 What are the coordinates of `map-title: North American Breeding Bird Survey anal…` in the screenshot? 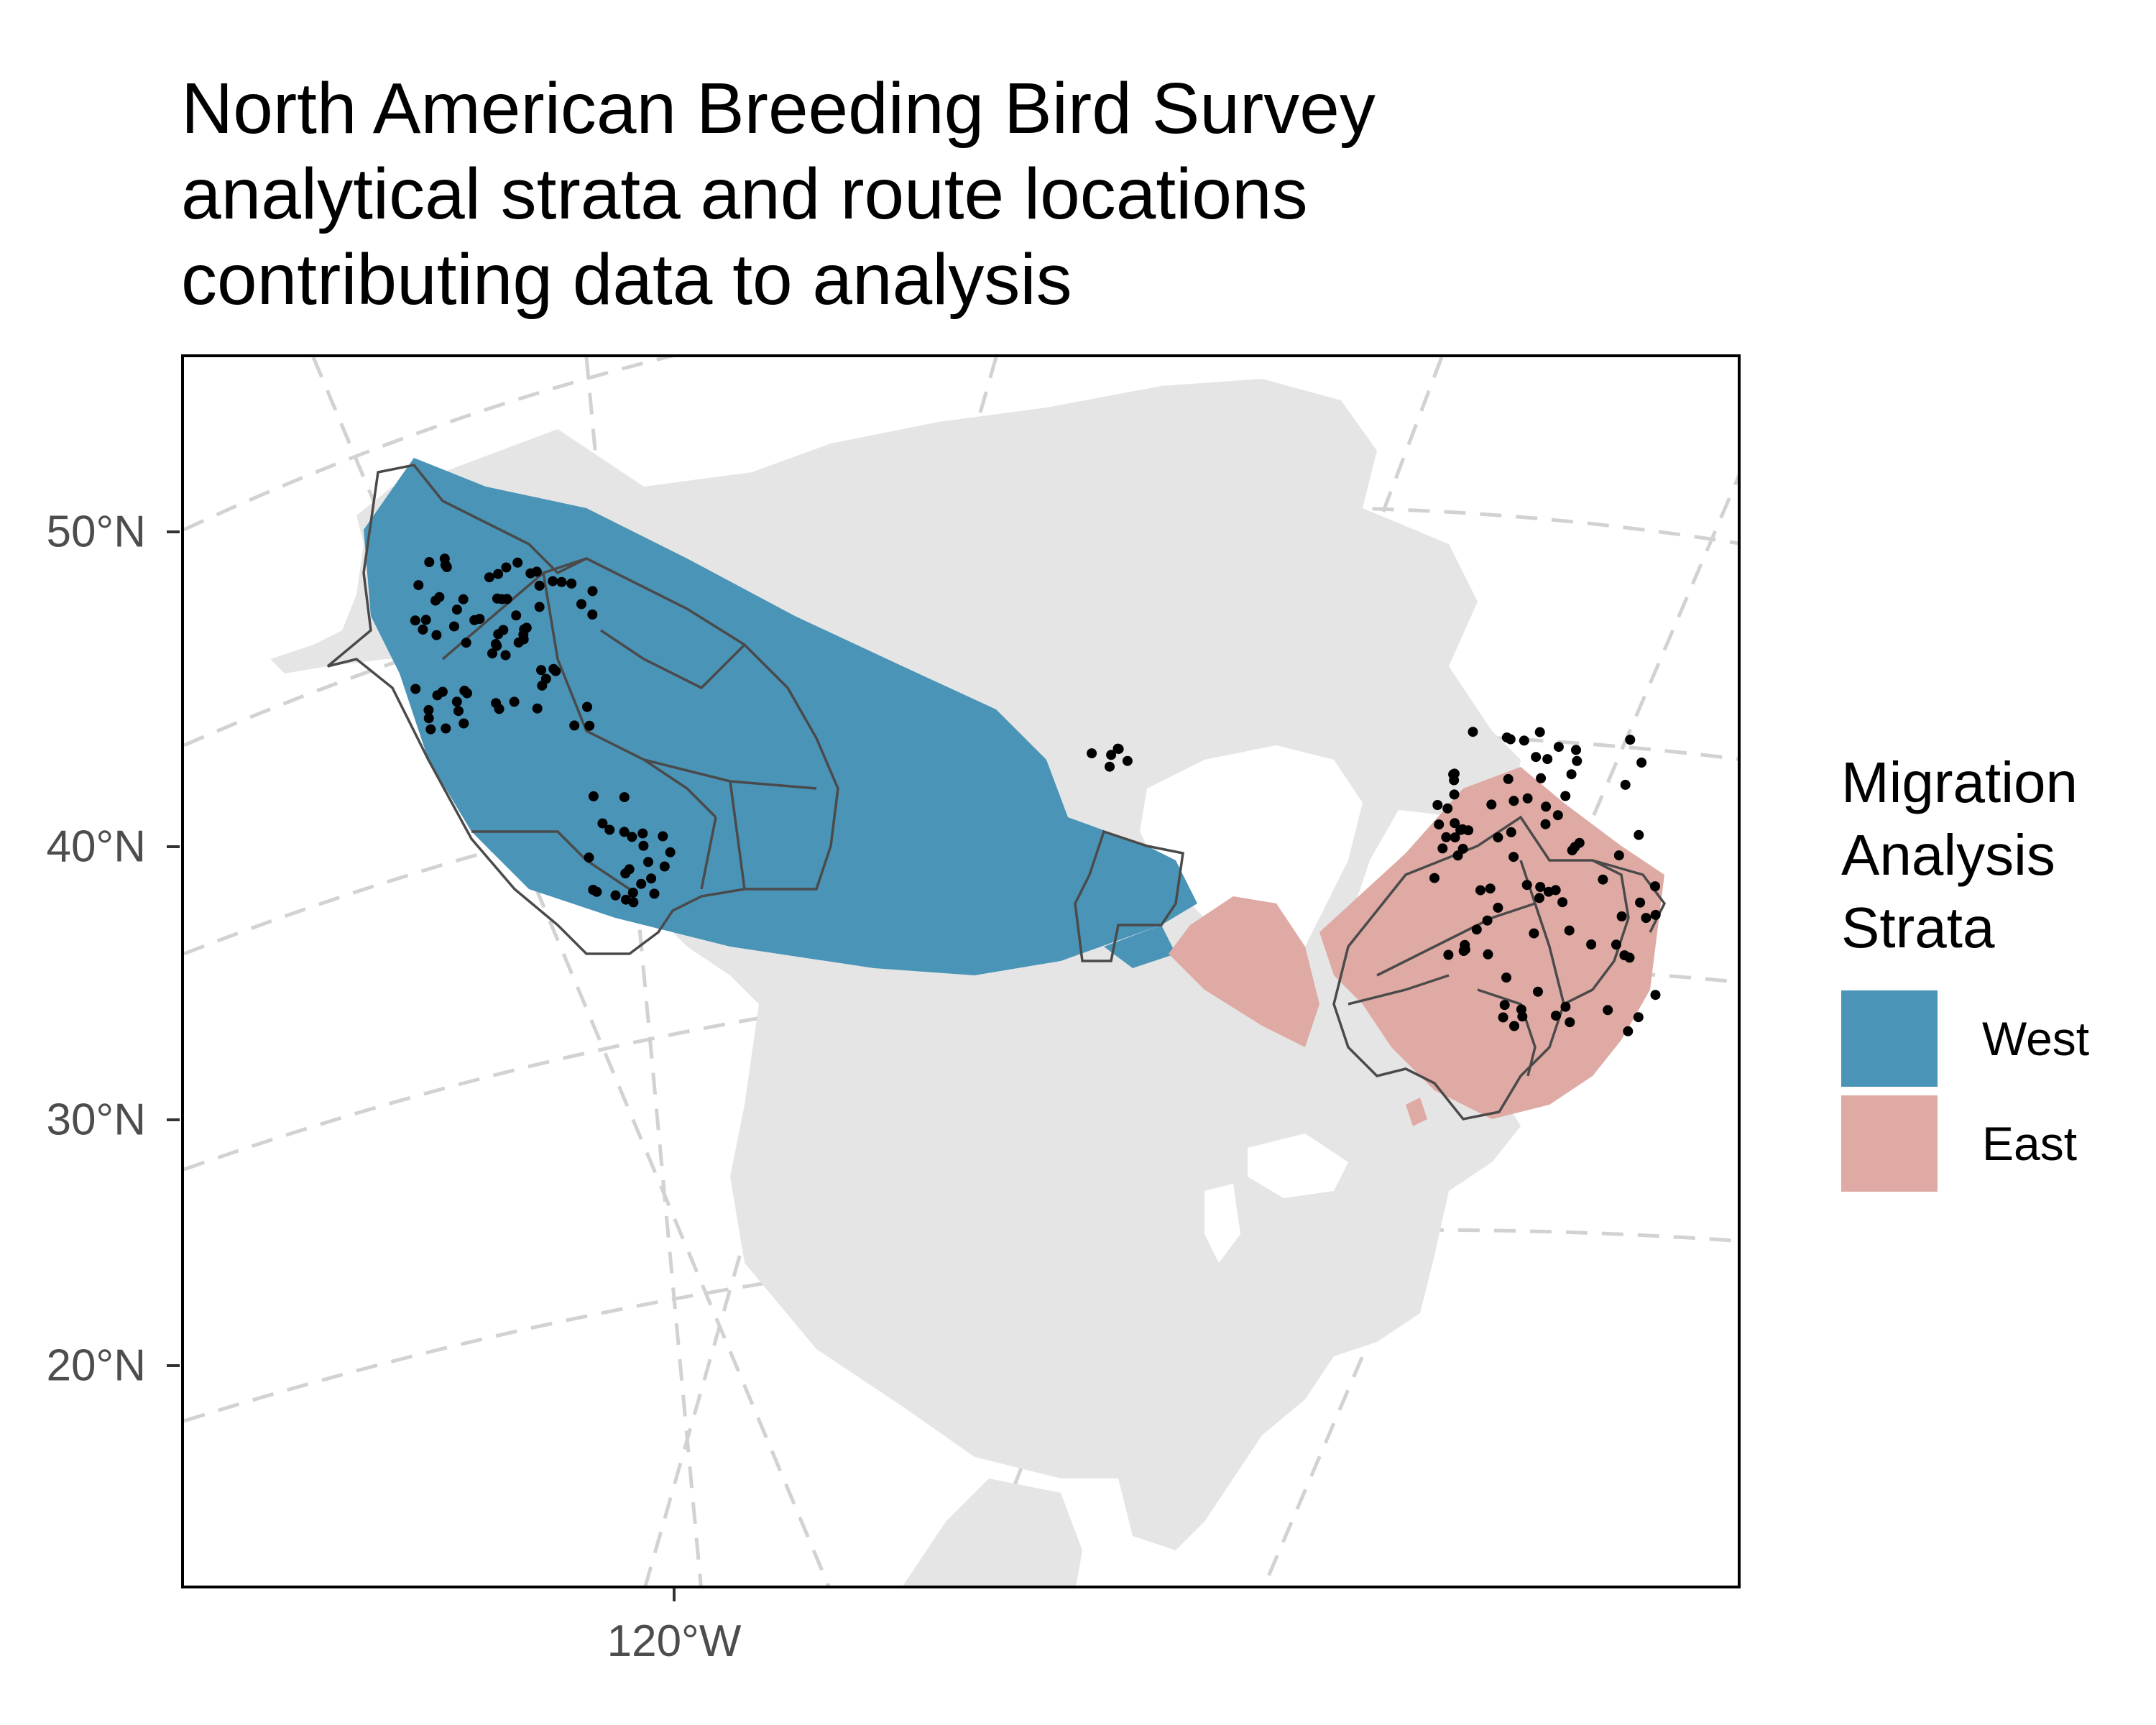 It's located at (971, 194).